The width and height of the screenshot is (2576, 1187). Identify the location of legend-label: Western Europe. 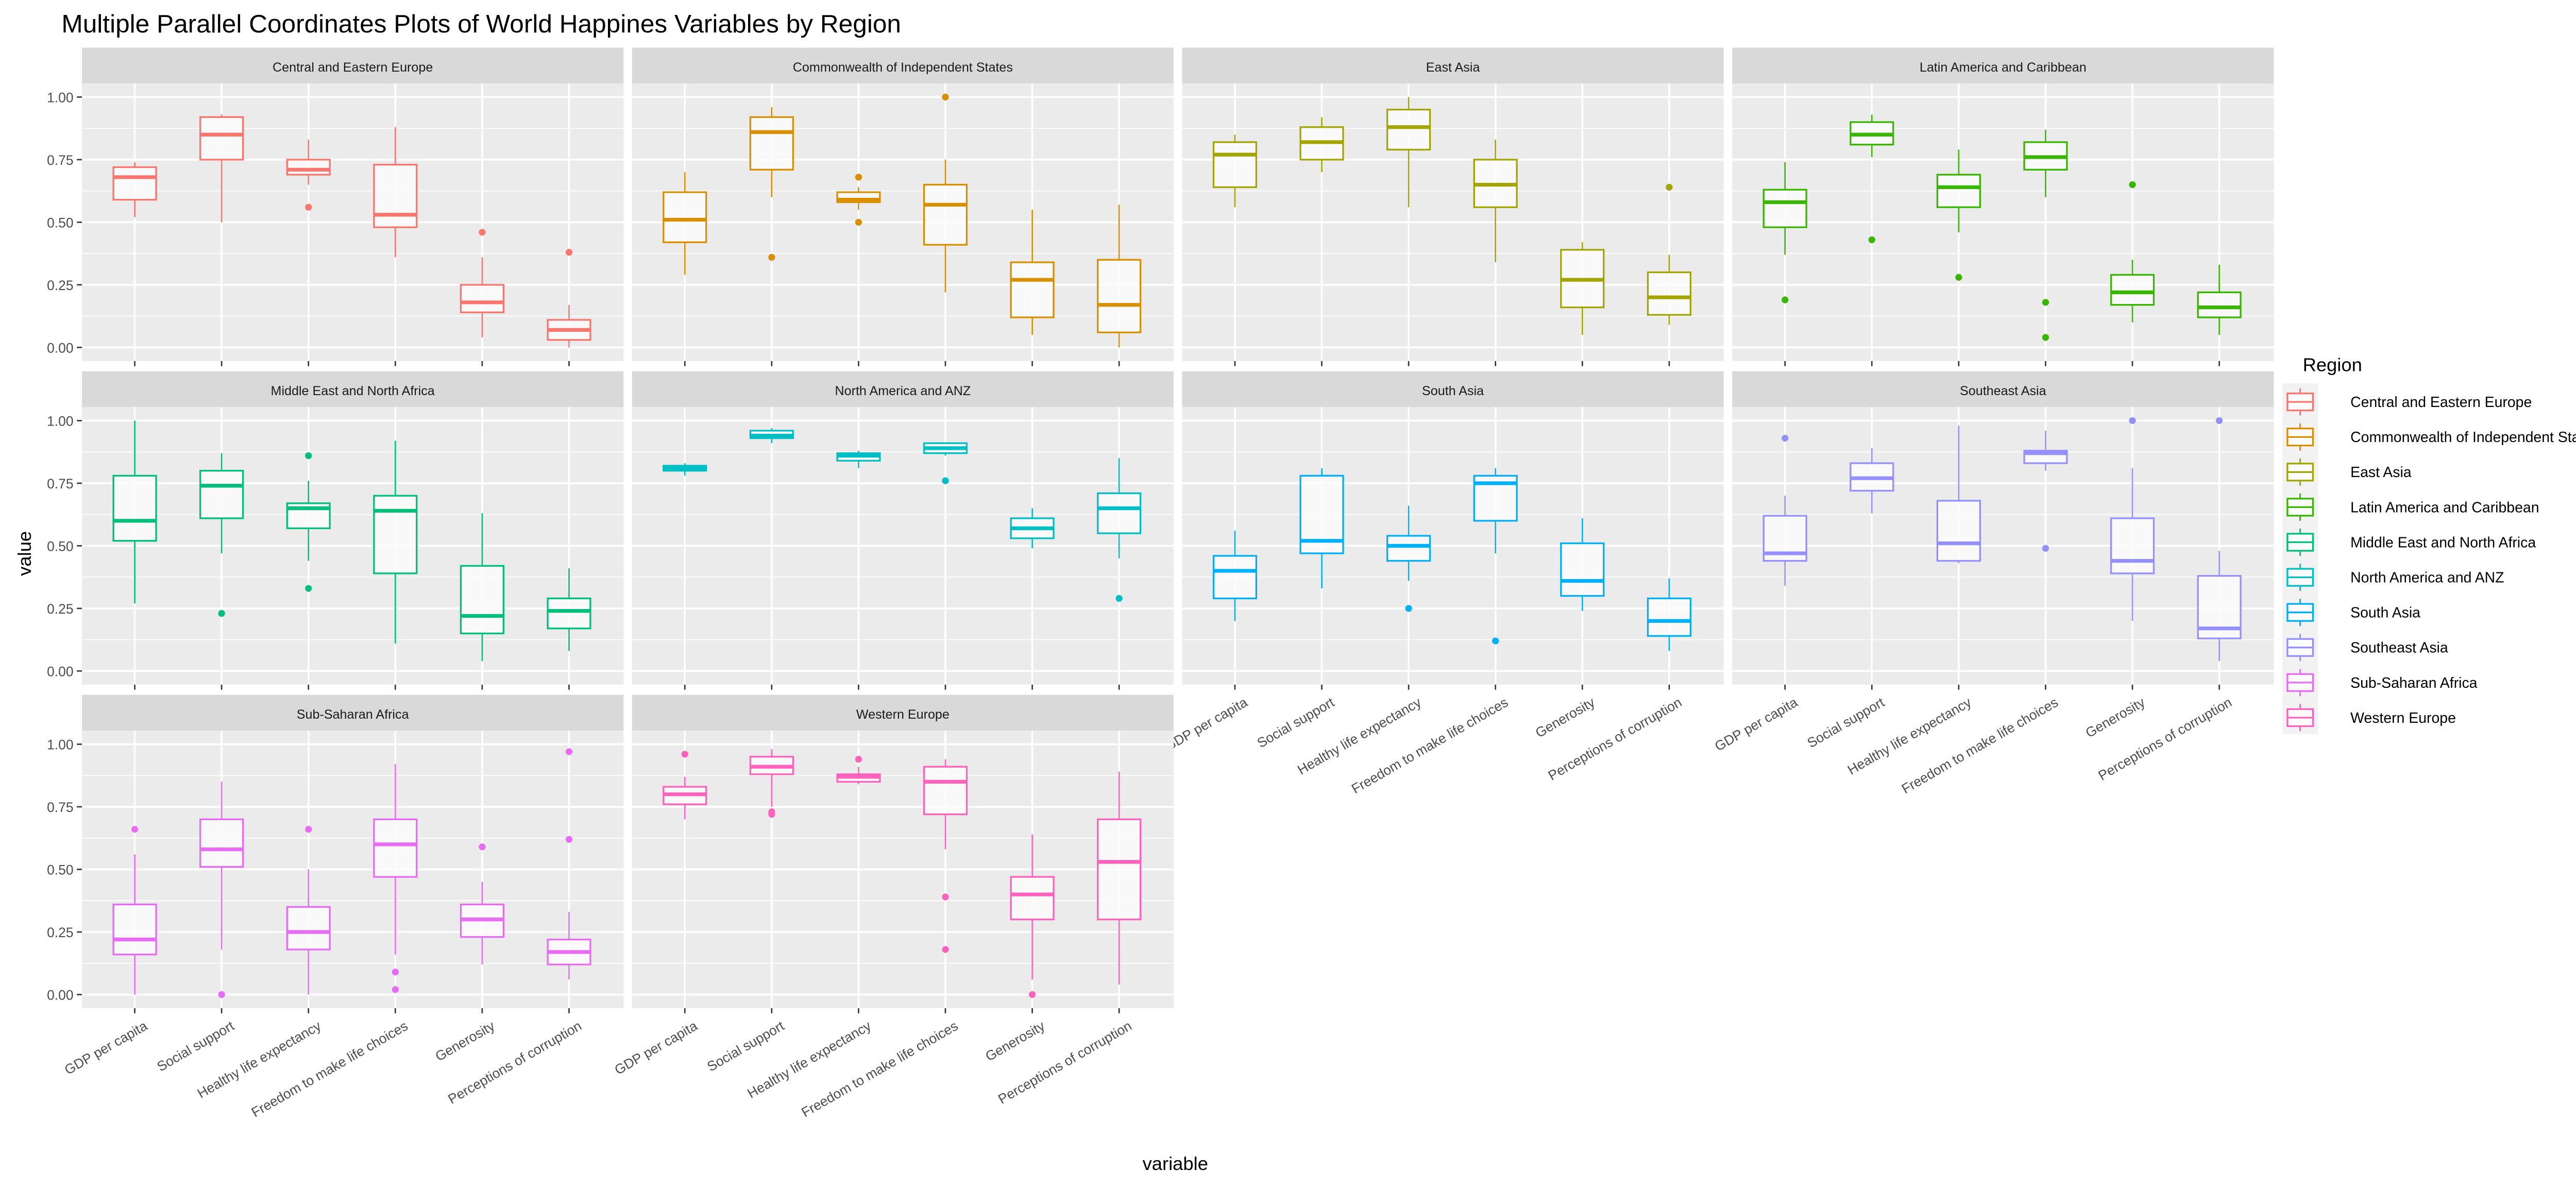
(2403, 718).